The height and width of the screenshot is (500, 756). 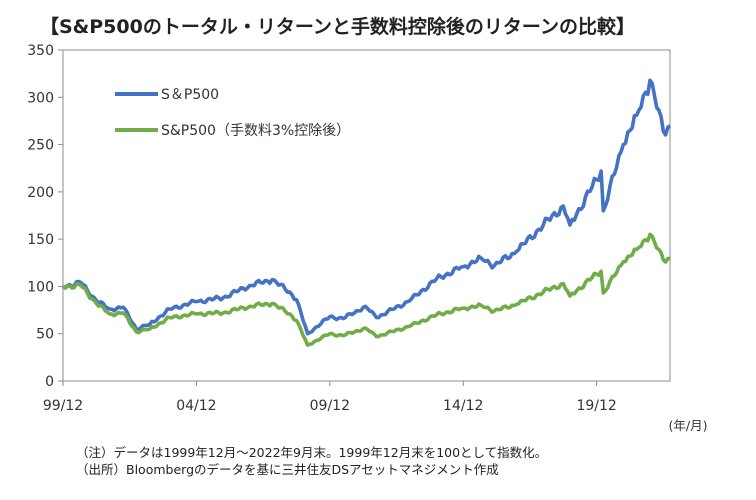 I want to click on x-tick-label: 09/12, so click(x=330, y=406).